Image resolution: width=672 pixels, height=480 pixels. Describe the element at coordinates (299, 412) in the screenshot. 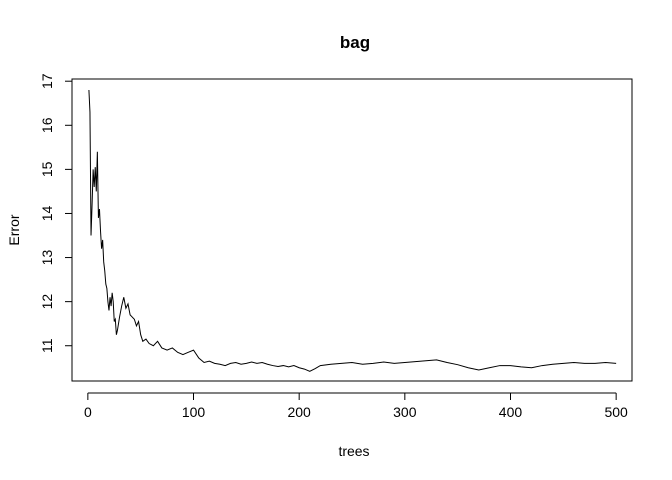

I see `x-tick-label: 200` at that location.